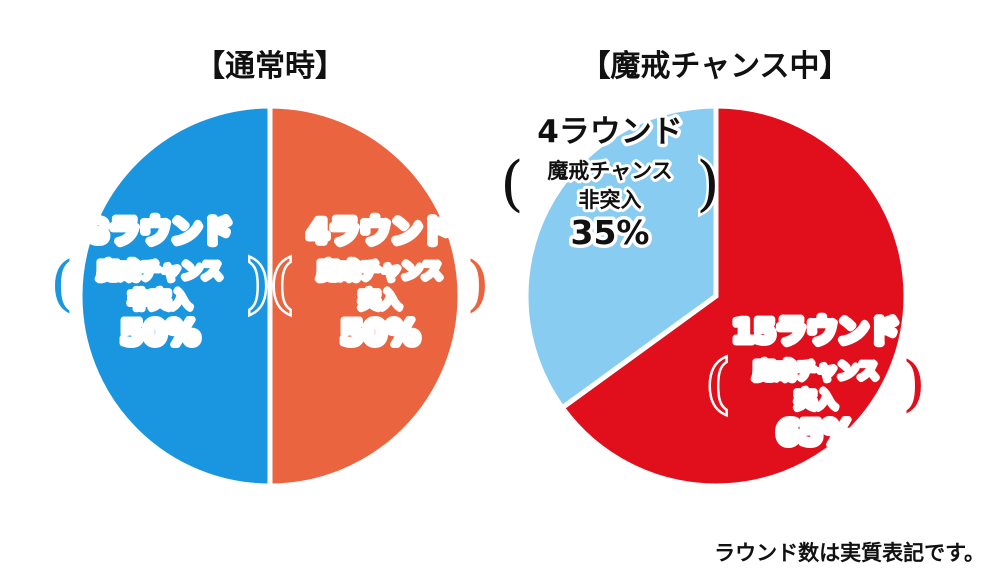 The height and width of the screenshot is (577, 1000). Describe the element at coordinates (816, 432) in the screenshot. I see `slice-percent-label: 65%` at that location.